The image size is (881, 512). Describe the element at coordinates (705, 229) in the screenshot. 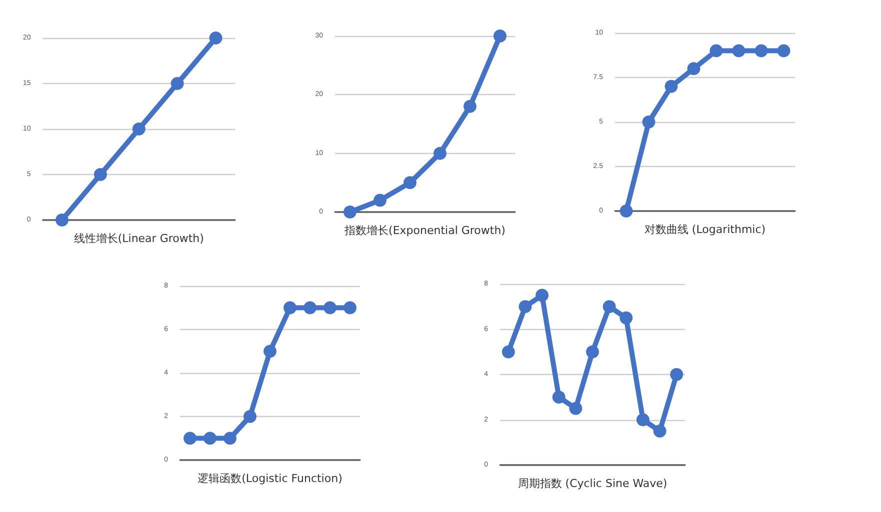

I see `x-axis-title: 对数曲线 (Logarithmic)` at that location.